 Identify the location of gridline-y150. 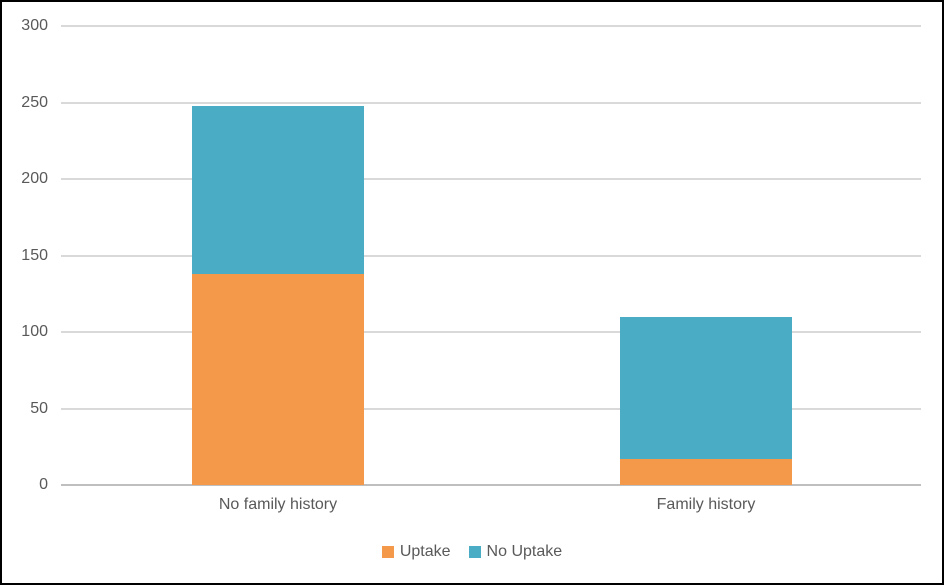
(491, 255).